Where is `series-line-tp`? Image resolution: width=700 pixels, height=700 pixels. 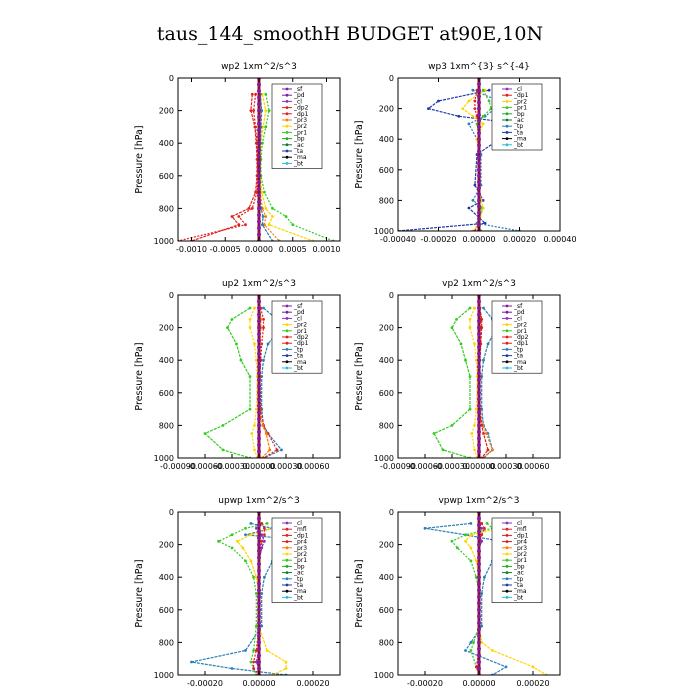 series-line-tp is located at coordinates (266, 167).